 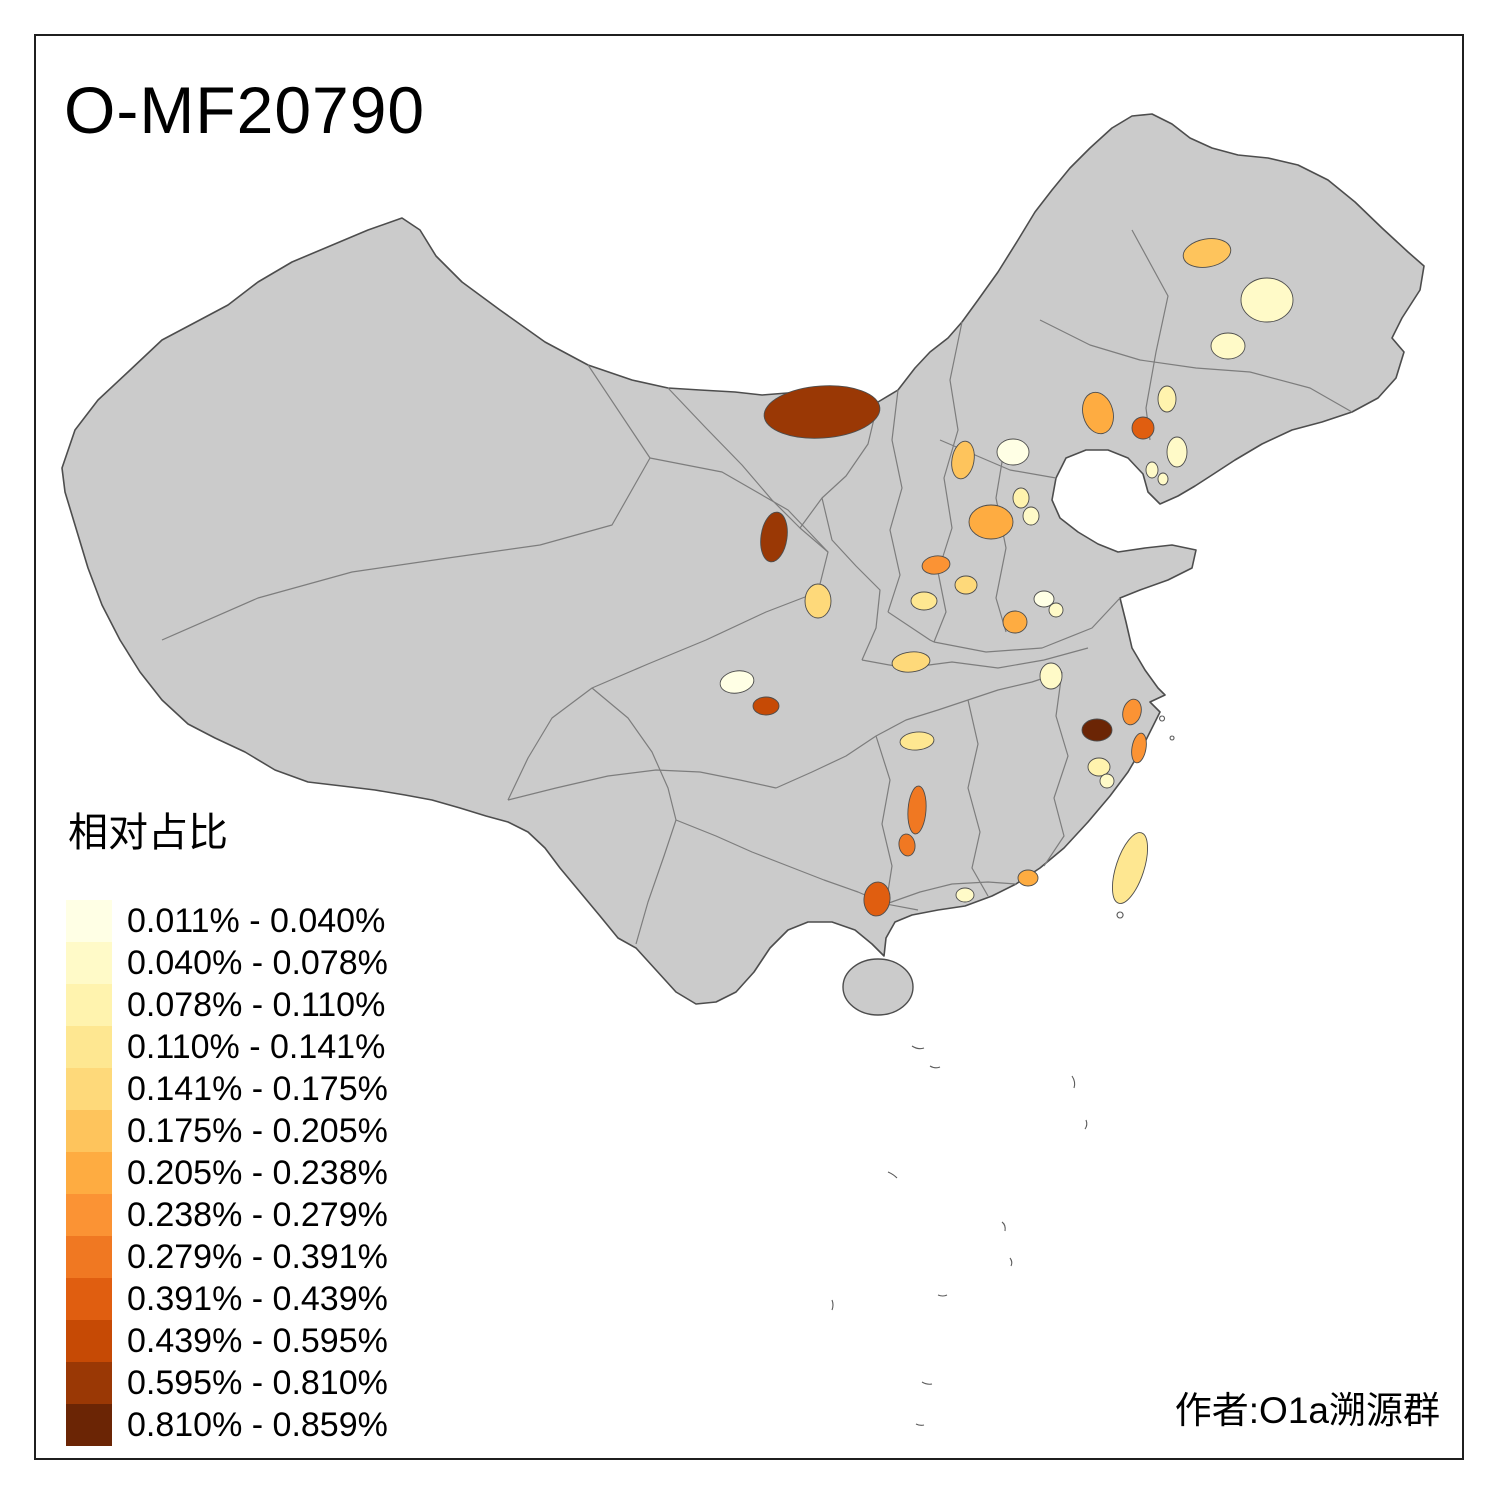 What do you see at coordinates (257, 1298) in the screenshot?
I see `legend-label: 0.391% - 0.439%` at bounding box center [257, 1298].